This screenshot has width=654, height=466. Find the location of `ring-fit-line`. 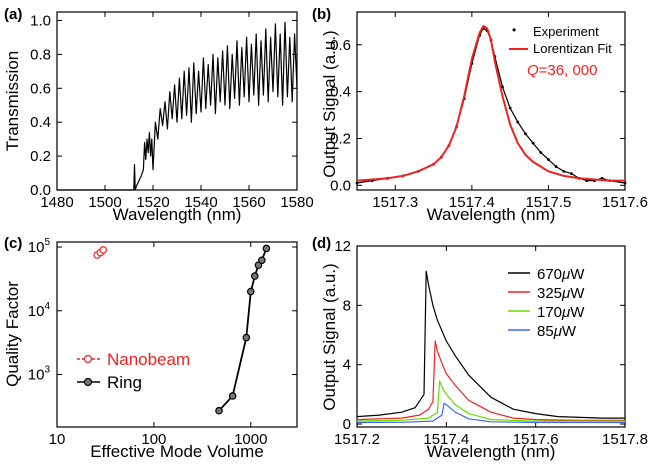

ring-fit-line is located at coordinates (243, 330).